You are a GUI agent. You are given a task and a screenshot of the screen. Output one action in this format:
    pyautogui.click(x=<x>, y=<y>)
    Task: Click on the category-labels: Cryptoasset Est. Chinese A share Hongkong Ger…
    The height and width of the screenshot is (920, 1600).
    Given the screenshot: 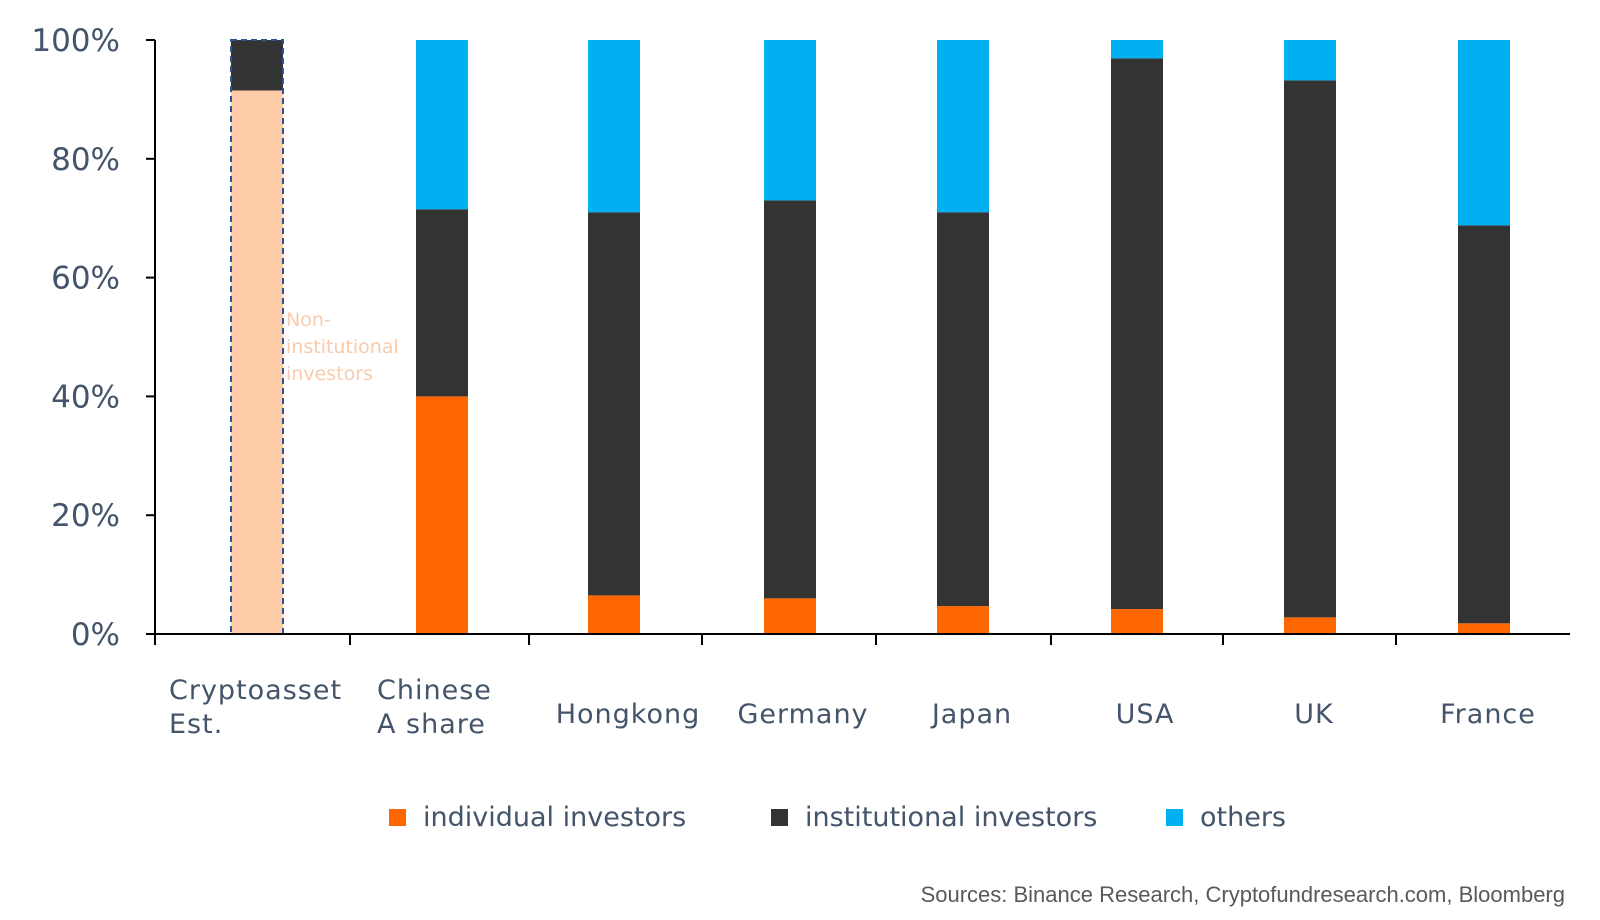 What is the action you would take?
    pyautogui.click(x=852, y=707)
    